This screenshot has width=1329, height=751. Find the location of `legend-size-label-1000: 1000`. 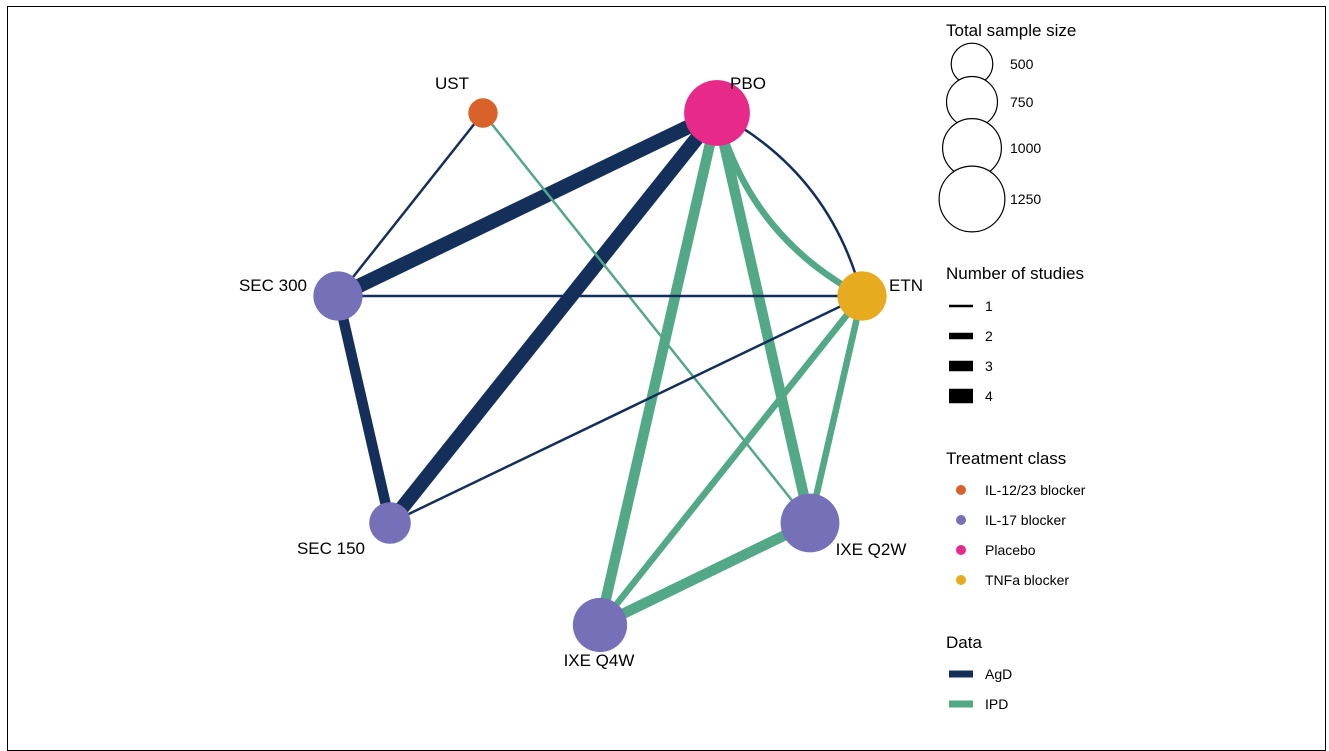

legend-size-label-1000: 1000 is located at coordinates (1025, 148).